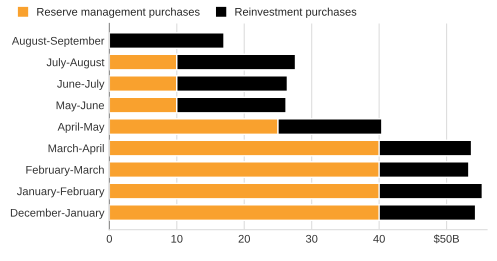 Image resolution: width=497 pixels, height=261 pixels. I want to click on y-tick-label: January-February, so click(60, 192).